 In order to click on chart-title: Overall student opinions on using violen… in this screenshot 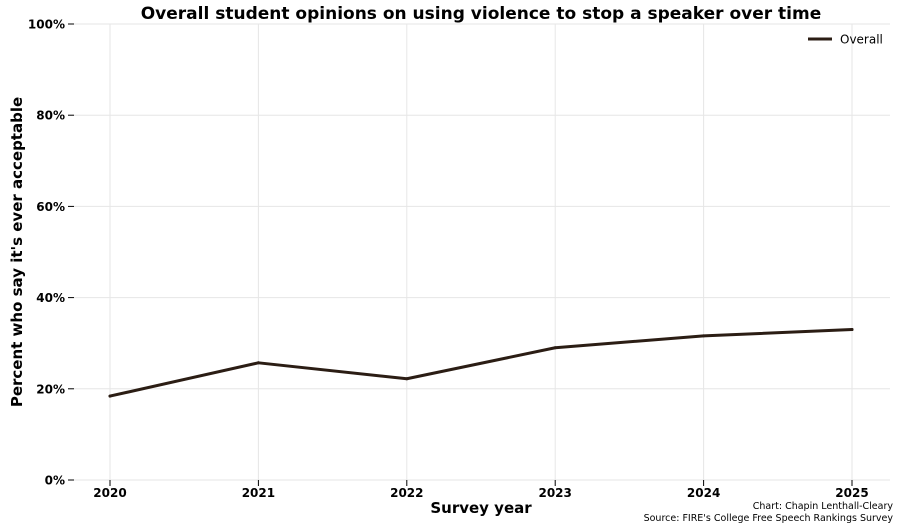, I will do `click(481, 14)`.